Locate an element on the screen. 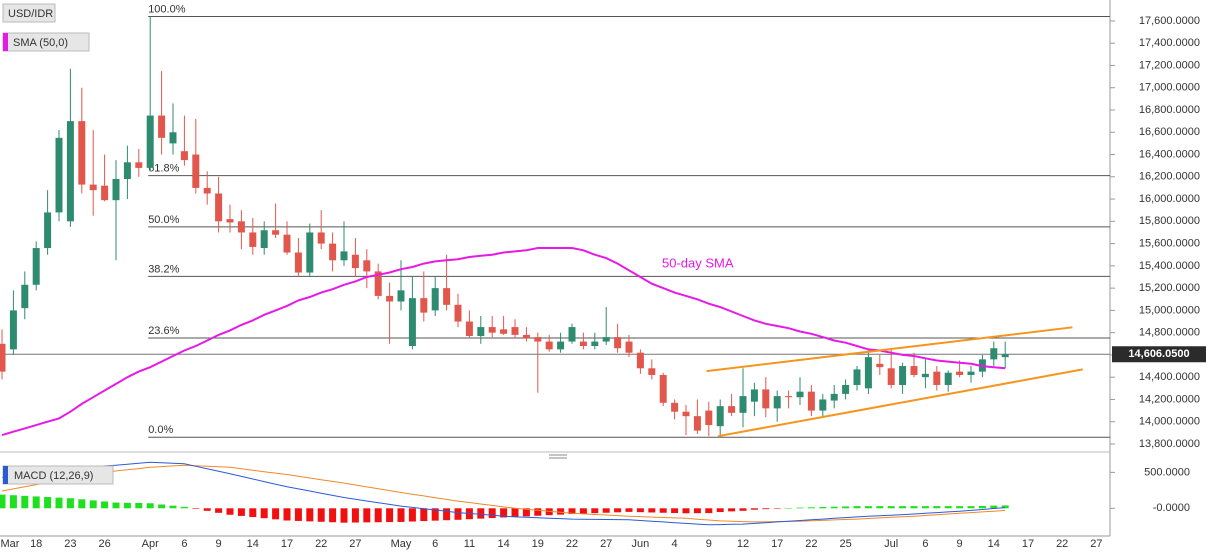 The height and width of the screenshot is (555, 1207). legend-entry: SMA (50,0) is located at coordinates (40, 43).